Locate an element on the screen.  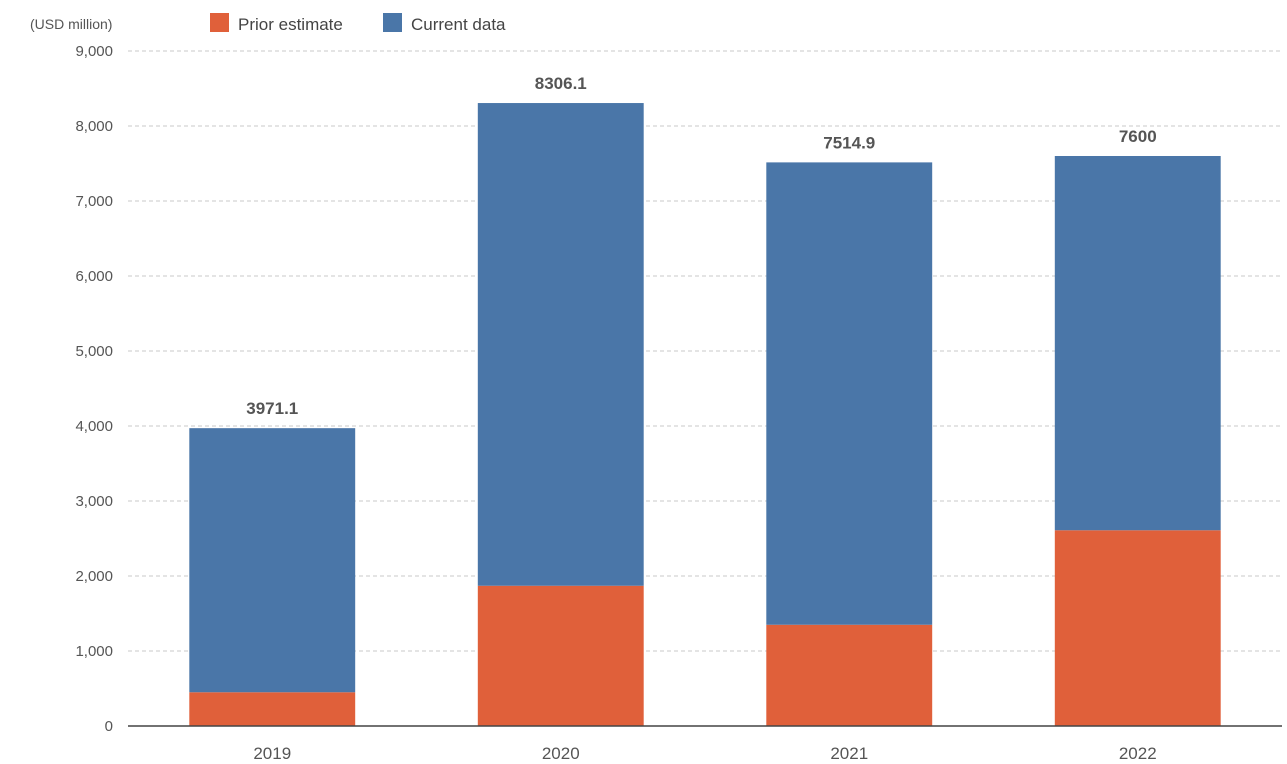
total-label-2022: 7600 is located at coordinates (1138, 136).